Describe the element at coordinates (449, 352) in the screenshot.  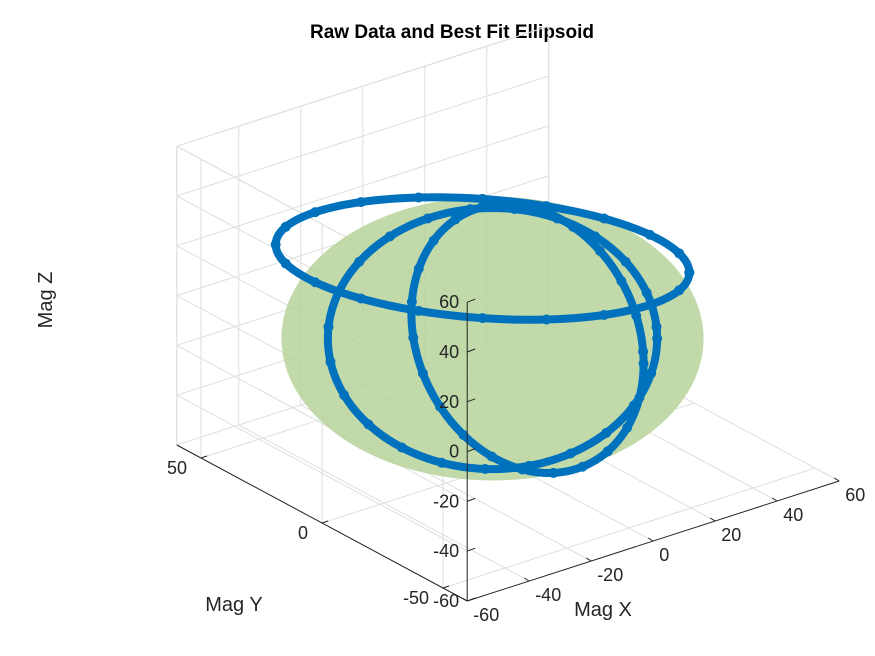
I see `z-tick-label: 40` at that location.